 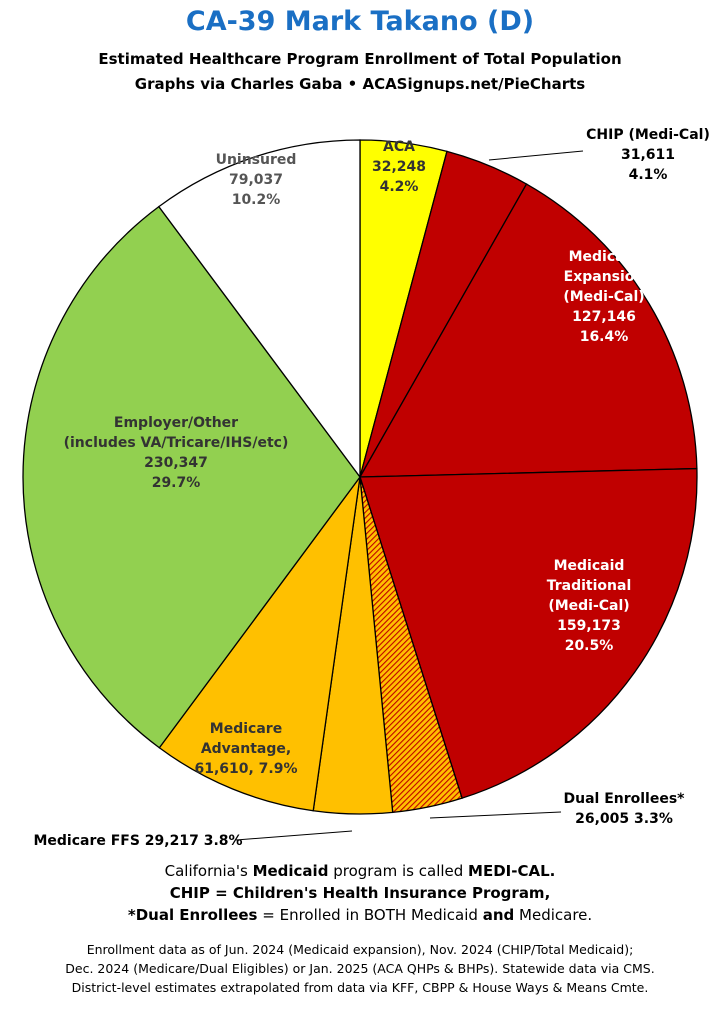 I want to click on slice-label-line: 32,248, so click(x=399, y=167).